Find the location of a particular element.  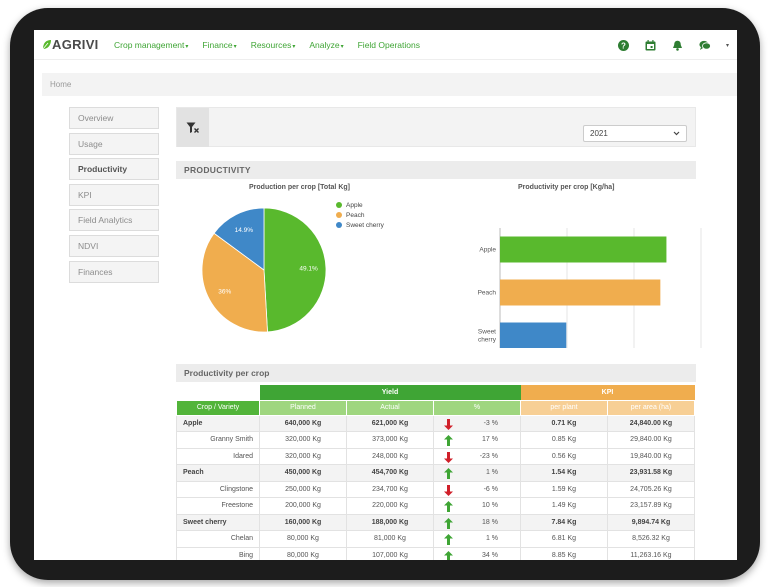

nav-item-crop-management: Crop management▾ is located at coordinates (151, 45).